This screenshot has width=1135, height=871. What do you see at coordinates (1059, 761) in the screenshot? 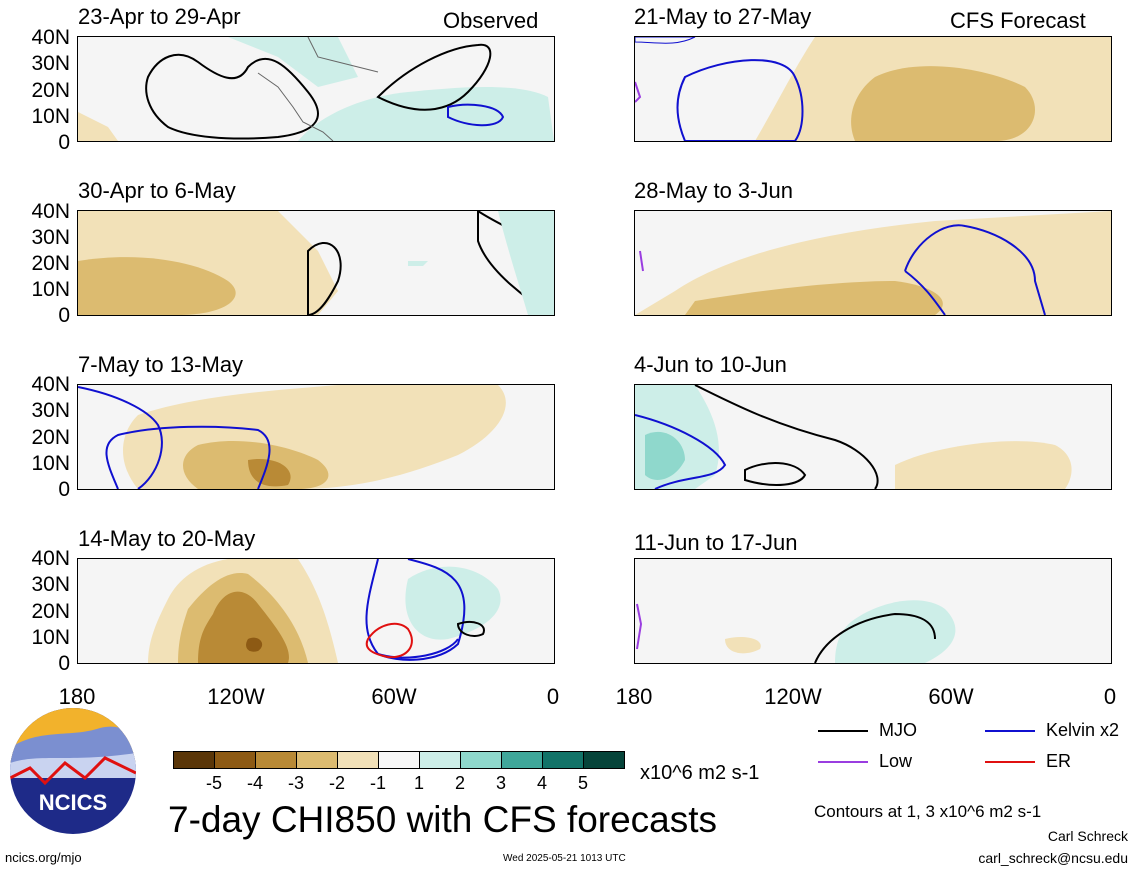
I see `legend-er-label: ER` at bounding box center [1059, 761].